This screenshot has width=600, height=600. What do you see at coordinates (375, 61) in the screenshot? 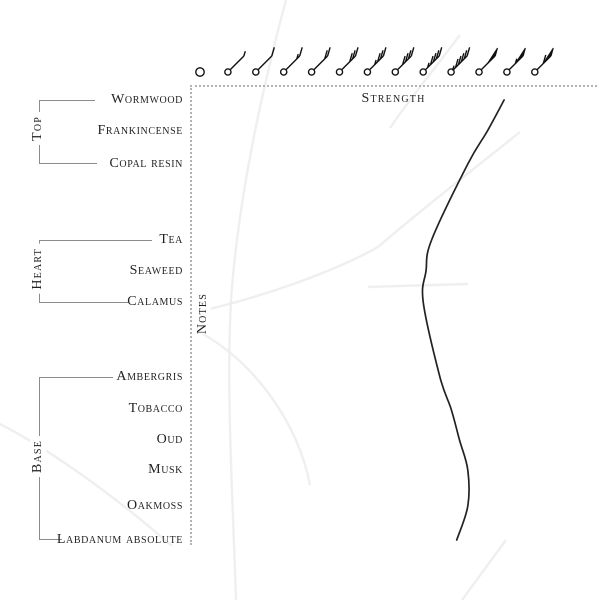
I see `wind-barb-3-5-icon` at bounding box center [375, 61].